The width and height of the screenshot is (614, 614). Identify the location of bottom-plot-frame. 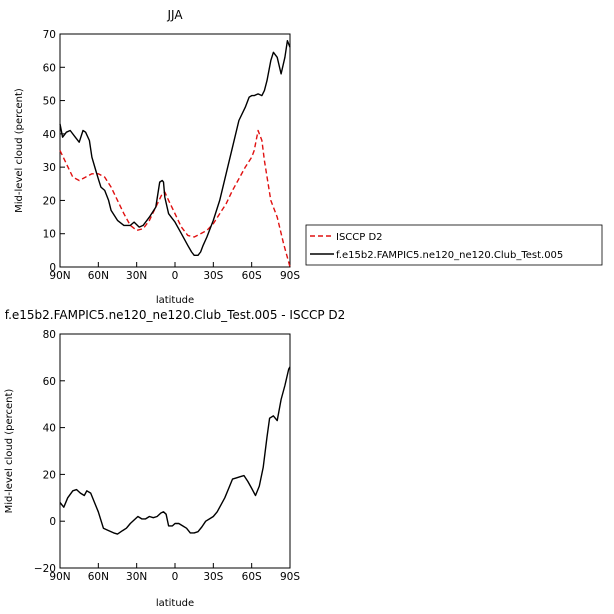
(175, 451).